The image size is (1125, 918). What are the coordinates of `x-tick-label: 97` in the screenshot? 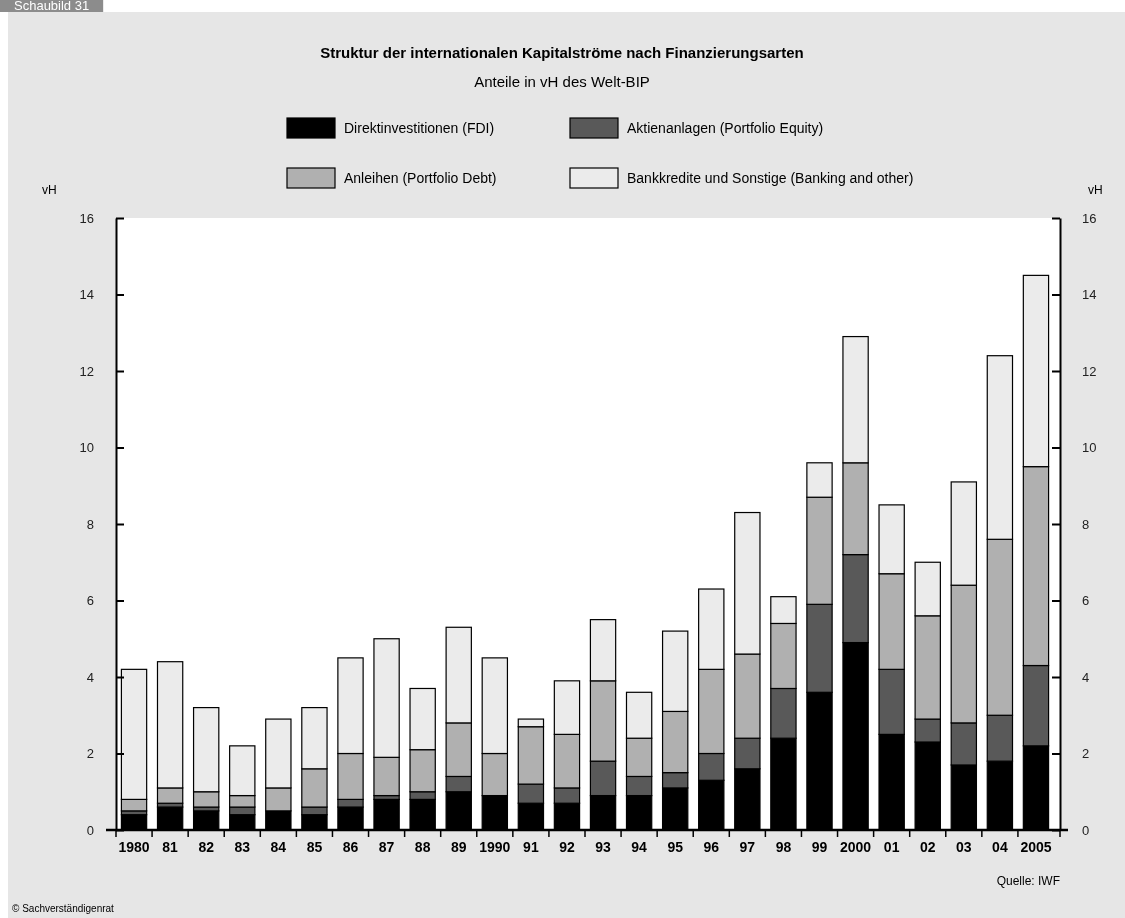 It's located at (747, 847).